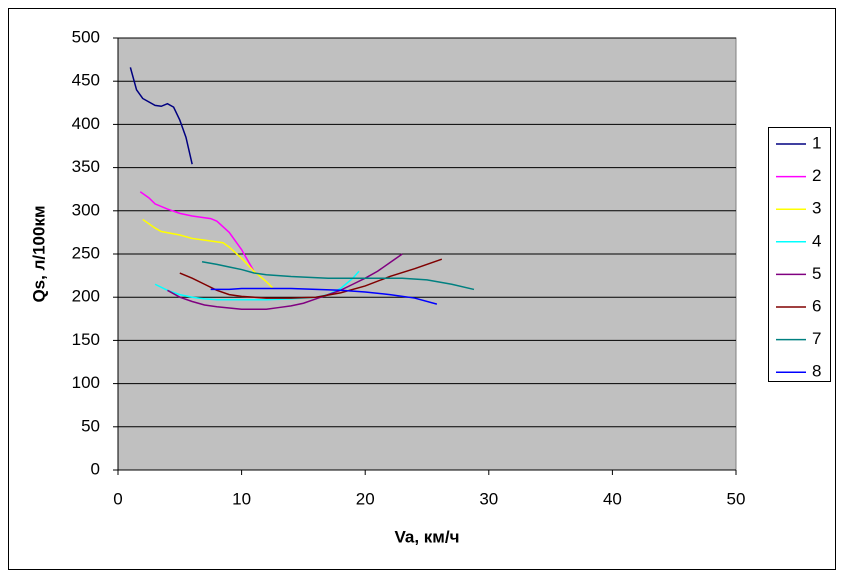 The image size is (844, 583). I want to click on legend-label: 1, so click(816, 142).